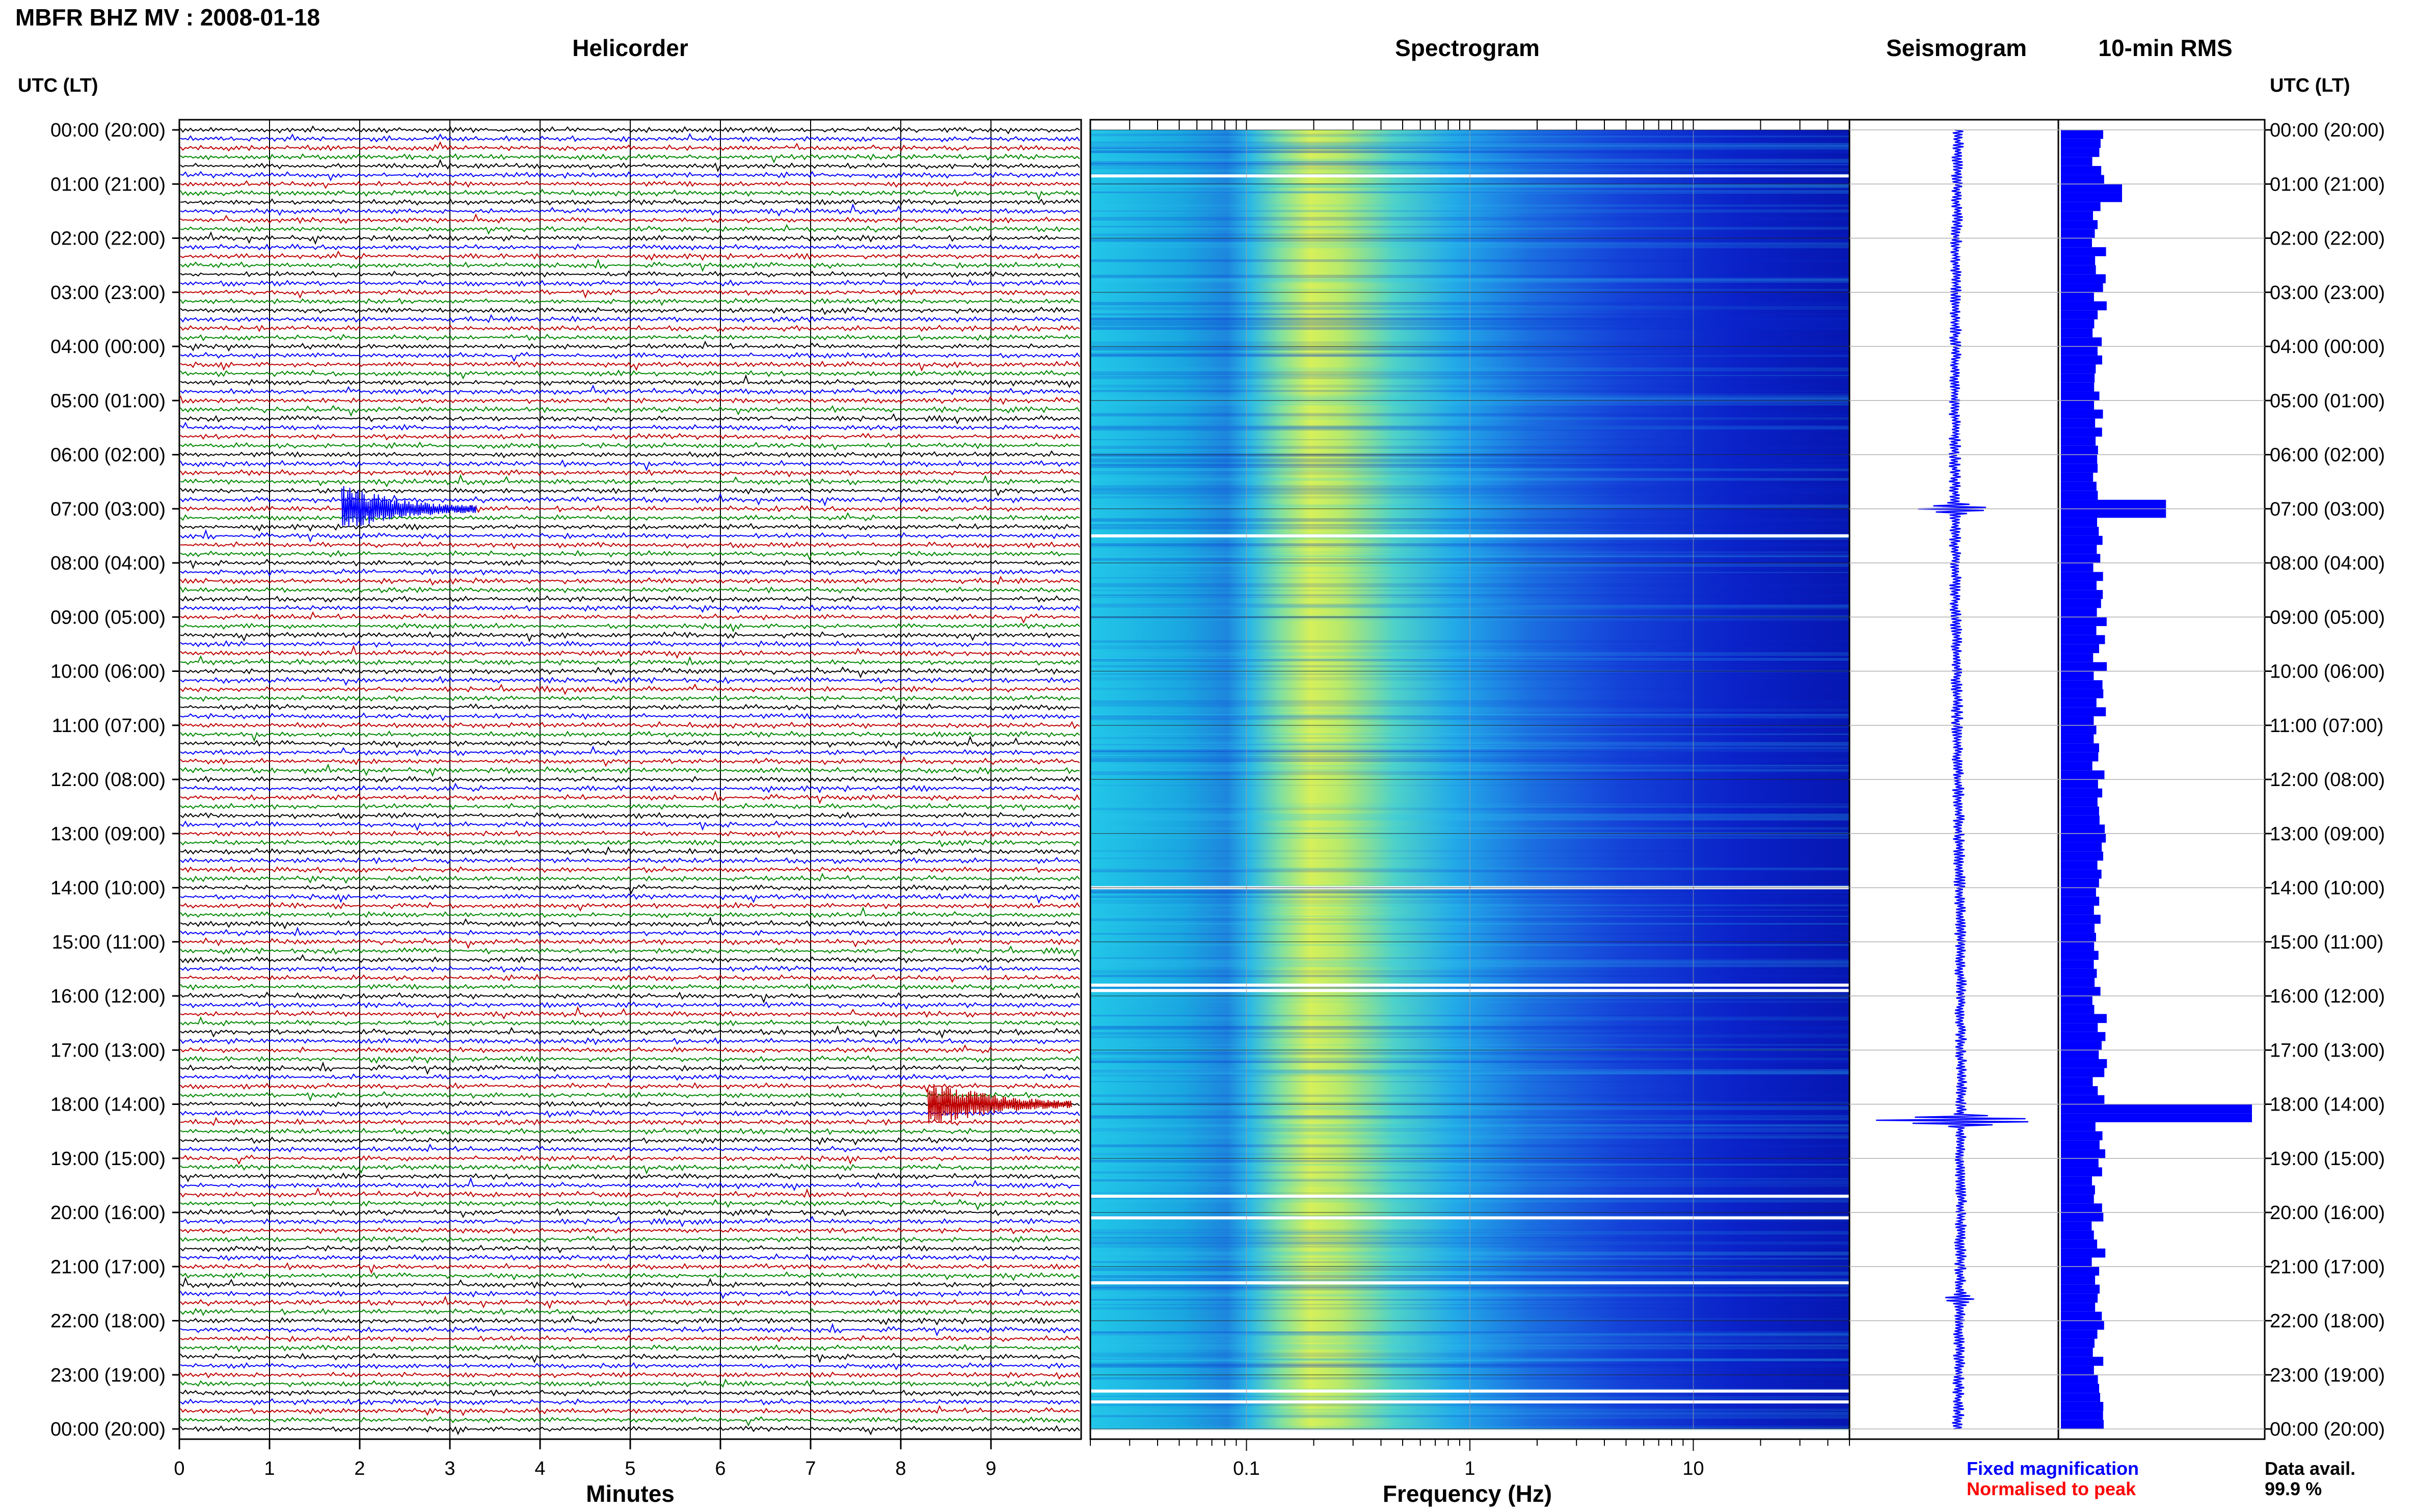 The image size is (2415, 1512). Describe the element at coordinates (2327, 1105) in the screenshot. I see `time-label-right: 18:00 (14:00)` at that location.